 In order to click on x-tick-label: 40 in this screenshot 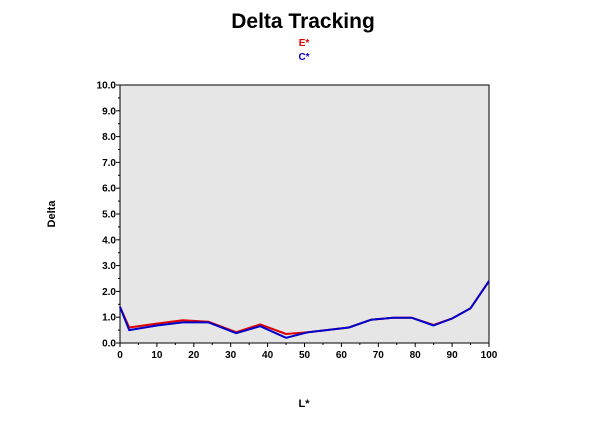, I will do `click(268, 355)`.